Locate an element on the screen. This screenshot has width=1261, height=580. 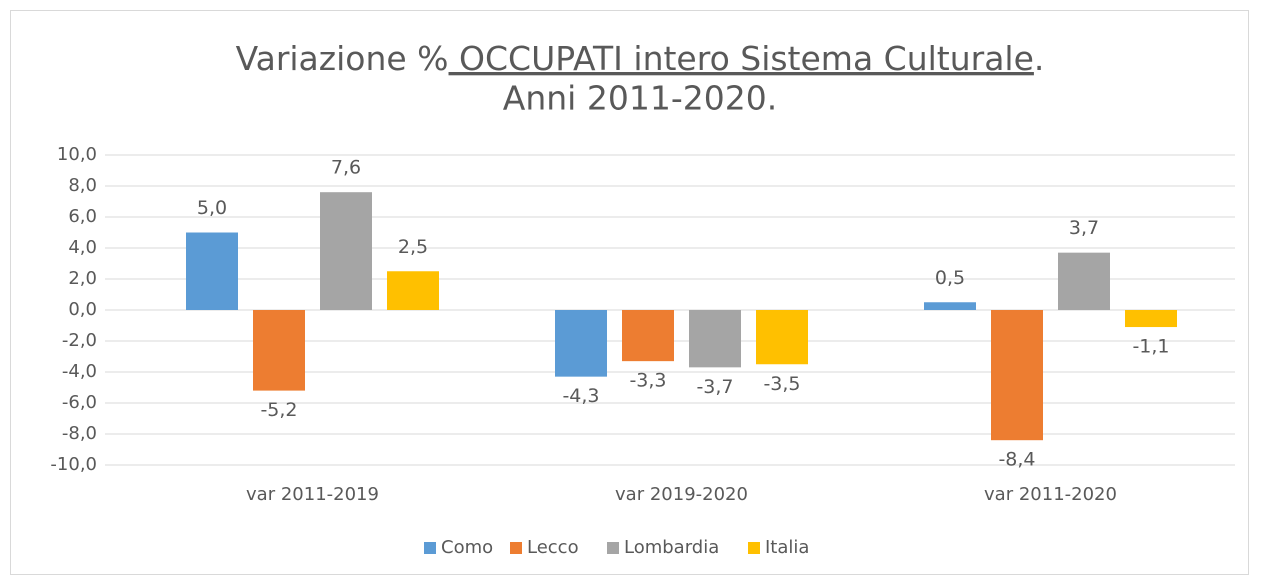
value-label: -3,3 is located at coordinates (647, 381).